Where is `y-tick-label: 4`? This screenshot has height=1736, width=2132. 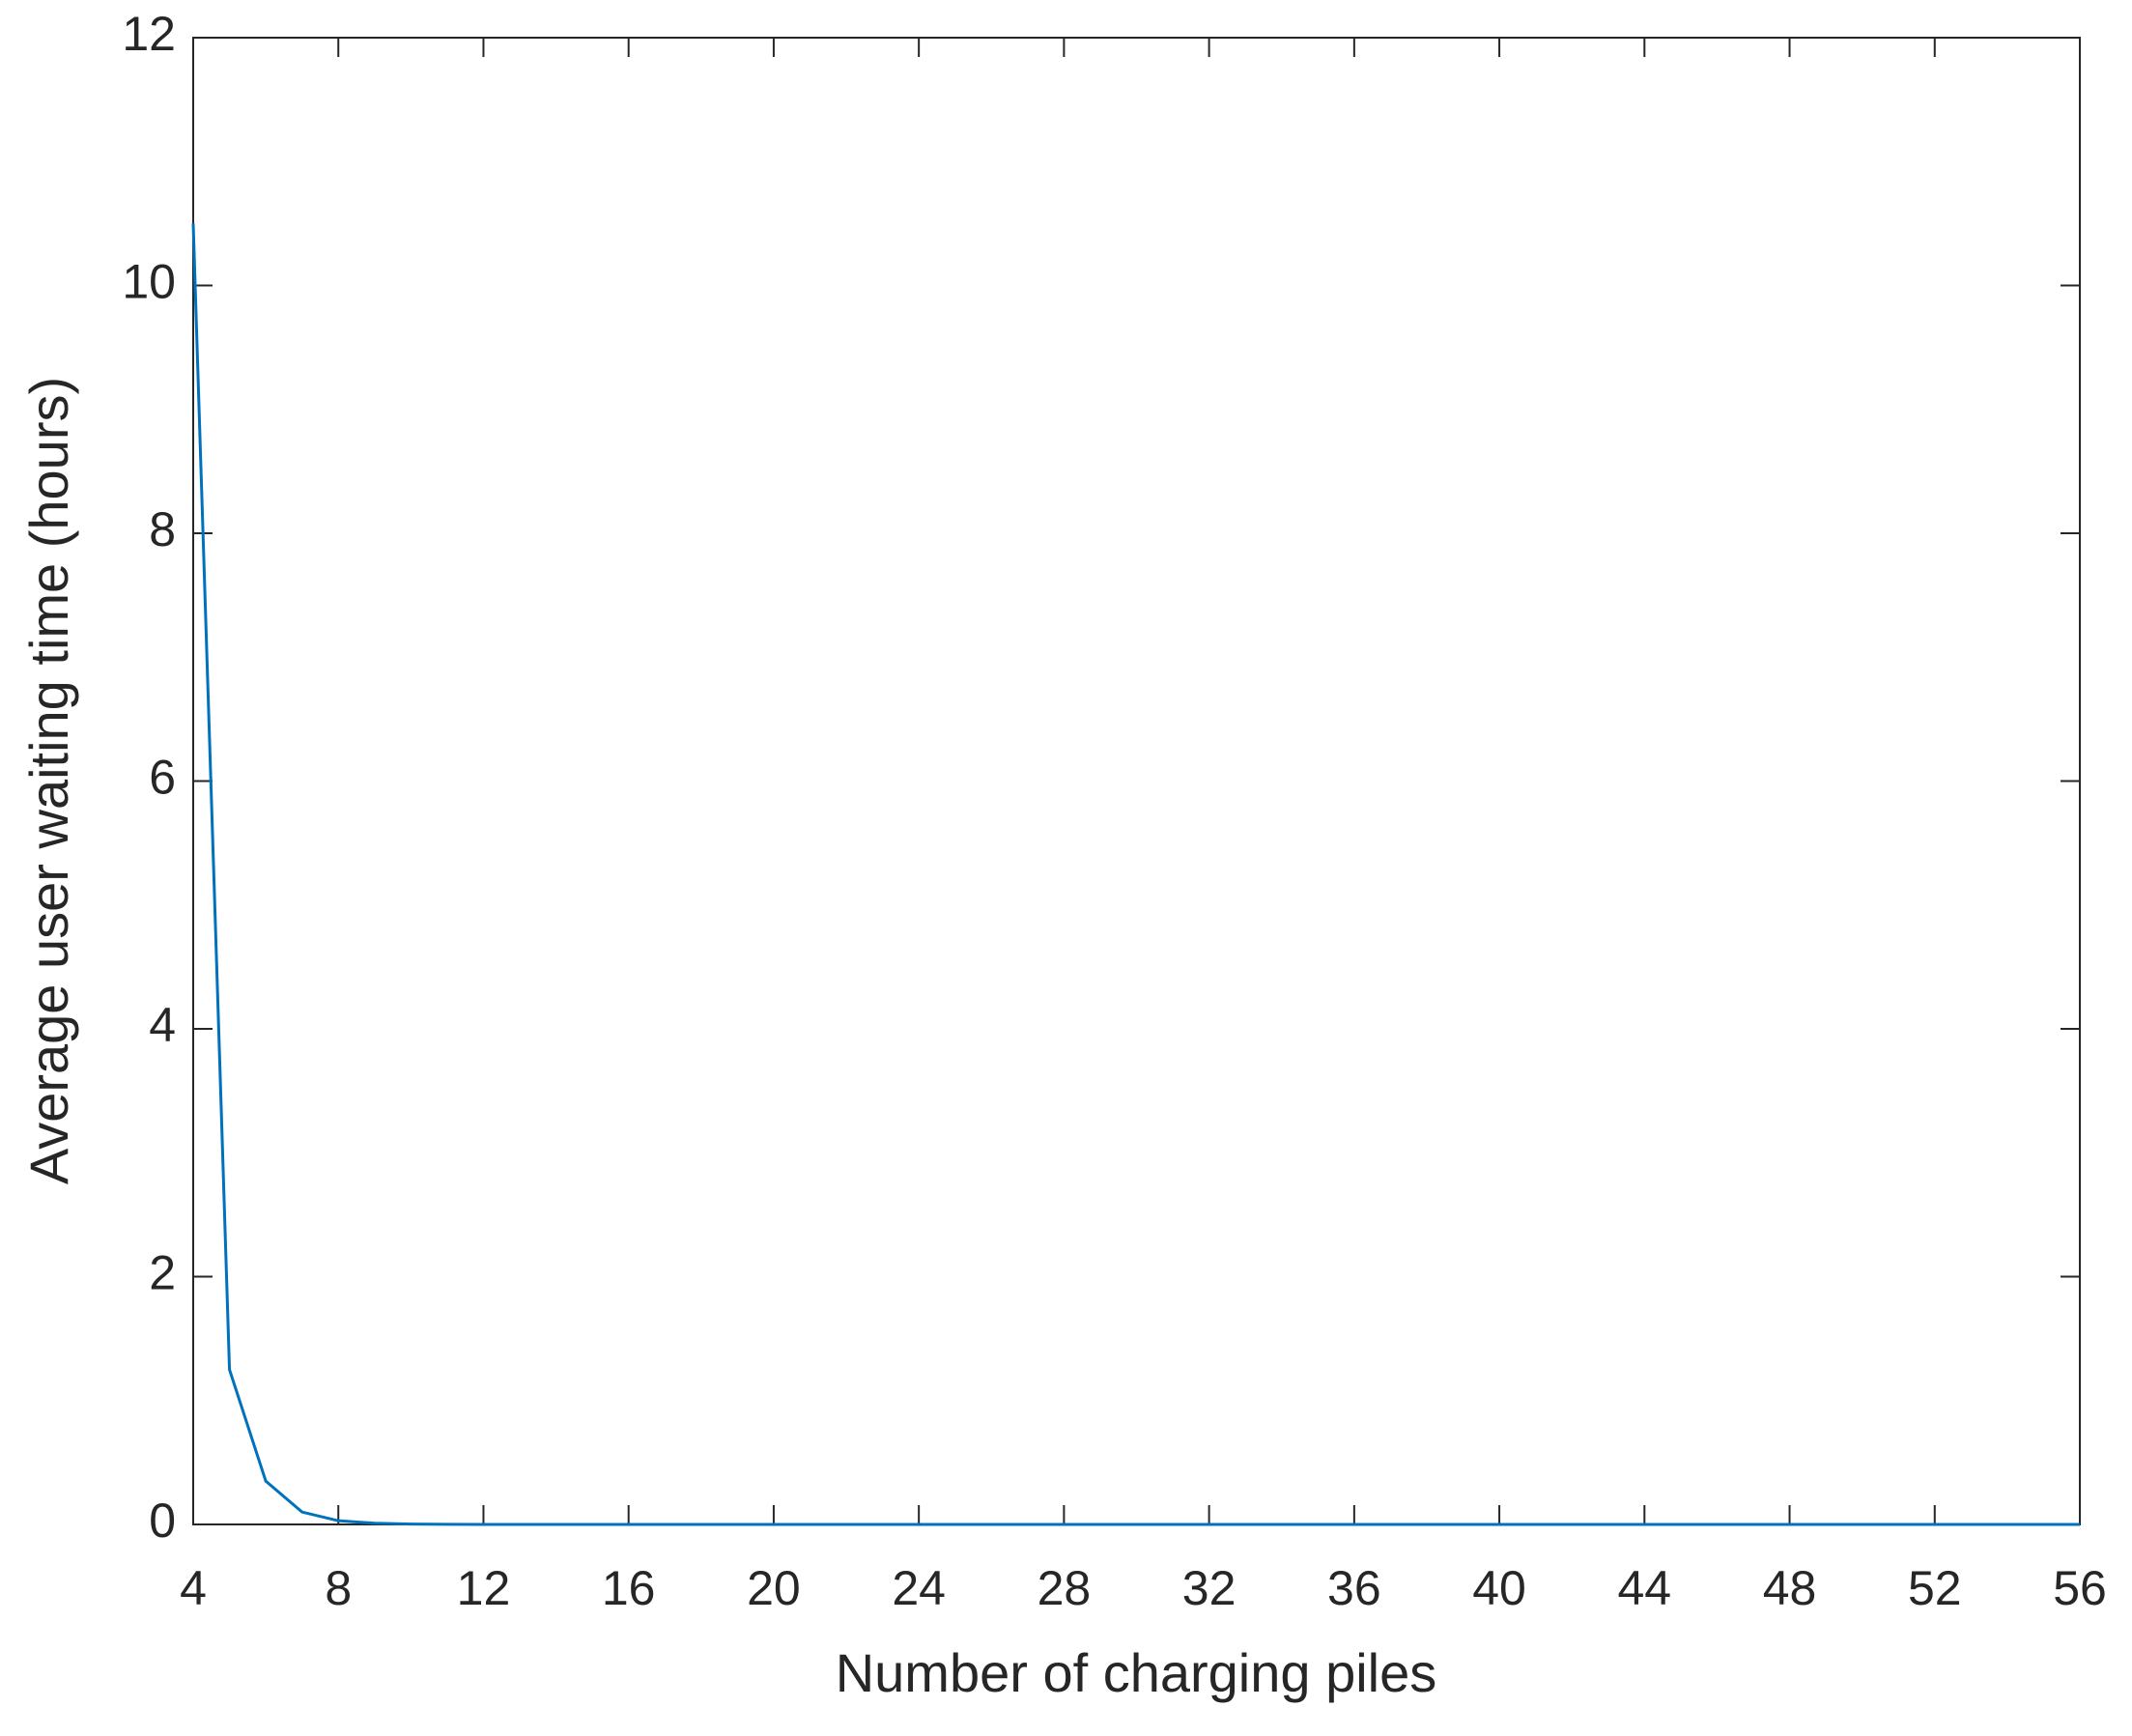 y-tick-label: 4 is located at coordinates (162, 1025).